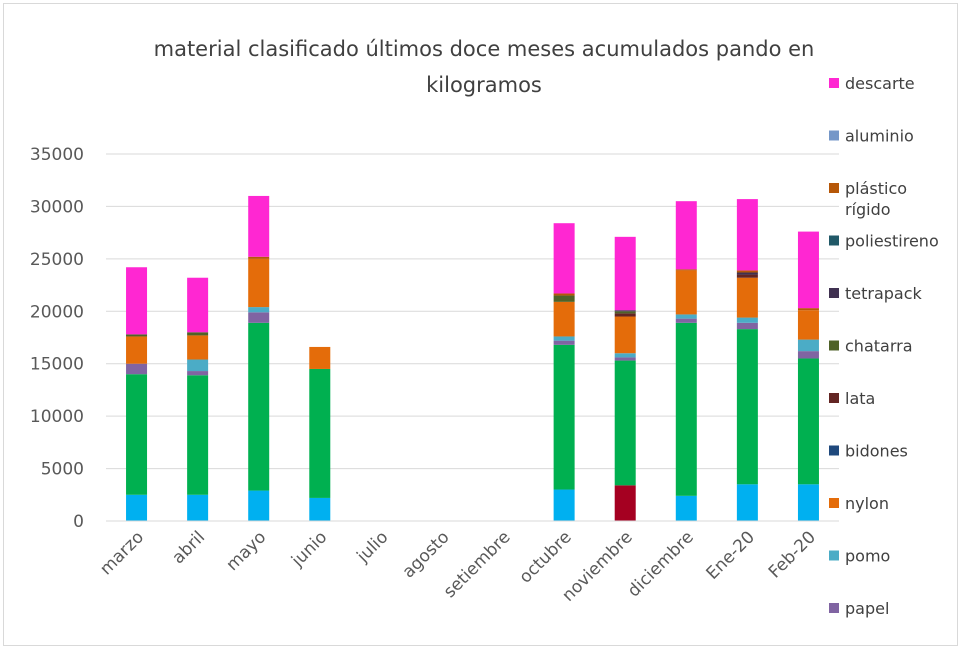 This screenshot has height=651, width=963. Describe the element at coordinates (484, 85) in the screenshot. I see `chart-title-line-2: kilogramos` at that location.